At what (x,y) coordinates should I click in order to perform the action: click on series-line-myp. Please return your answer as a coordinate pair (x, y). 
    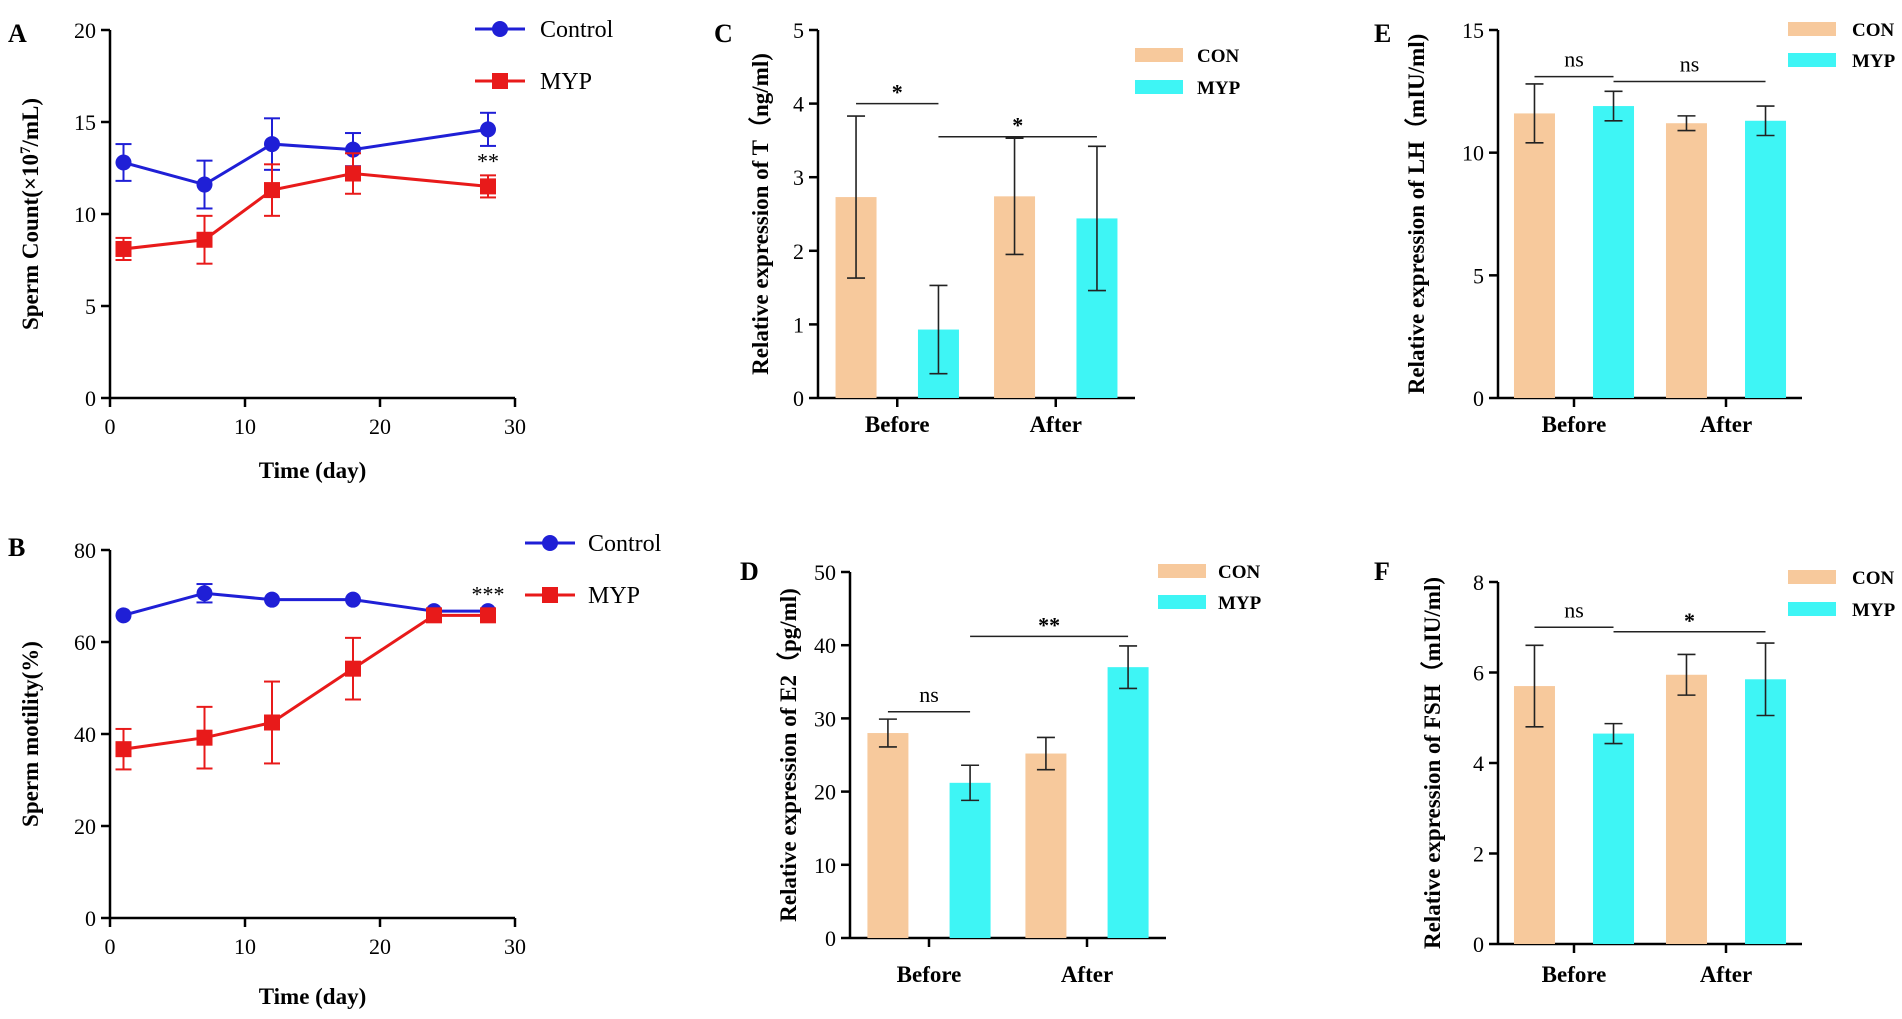
    Looking at the image, I should click on (306, 211).